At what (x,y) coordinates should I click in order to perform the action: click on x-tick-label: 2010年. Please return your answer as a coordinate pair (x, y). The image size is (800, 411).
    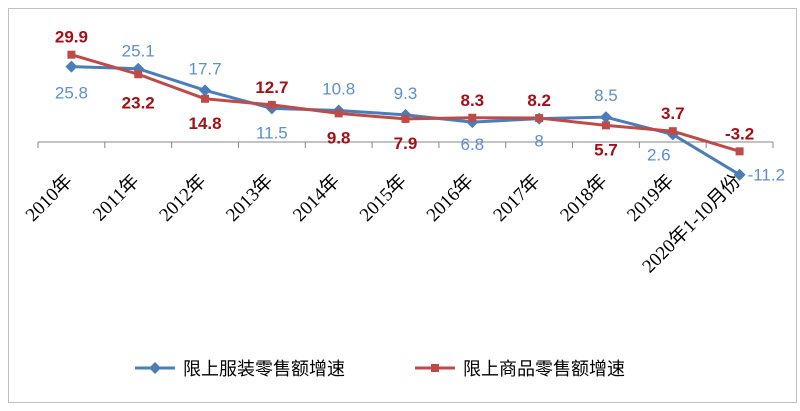
    Looking at the image, I should click on (49, 198).